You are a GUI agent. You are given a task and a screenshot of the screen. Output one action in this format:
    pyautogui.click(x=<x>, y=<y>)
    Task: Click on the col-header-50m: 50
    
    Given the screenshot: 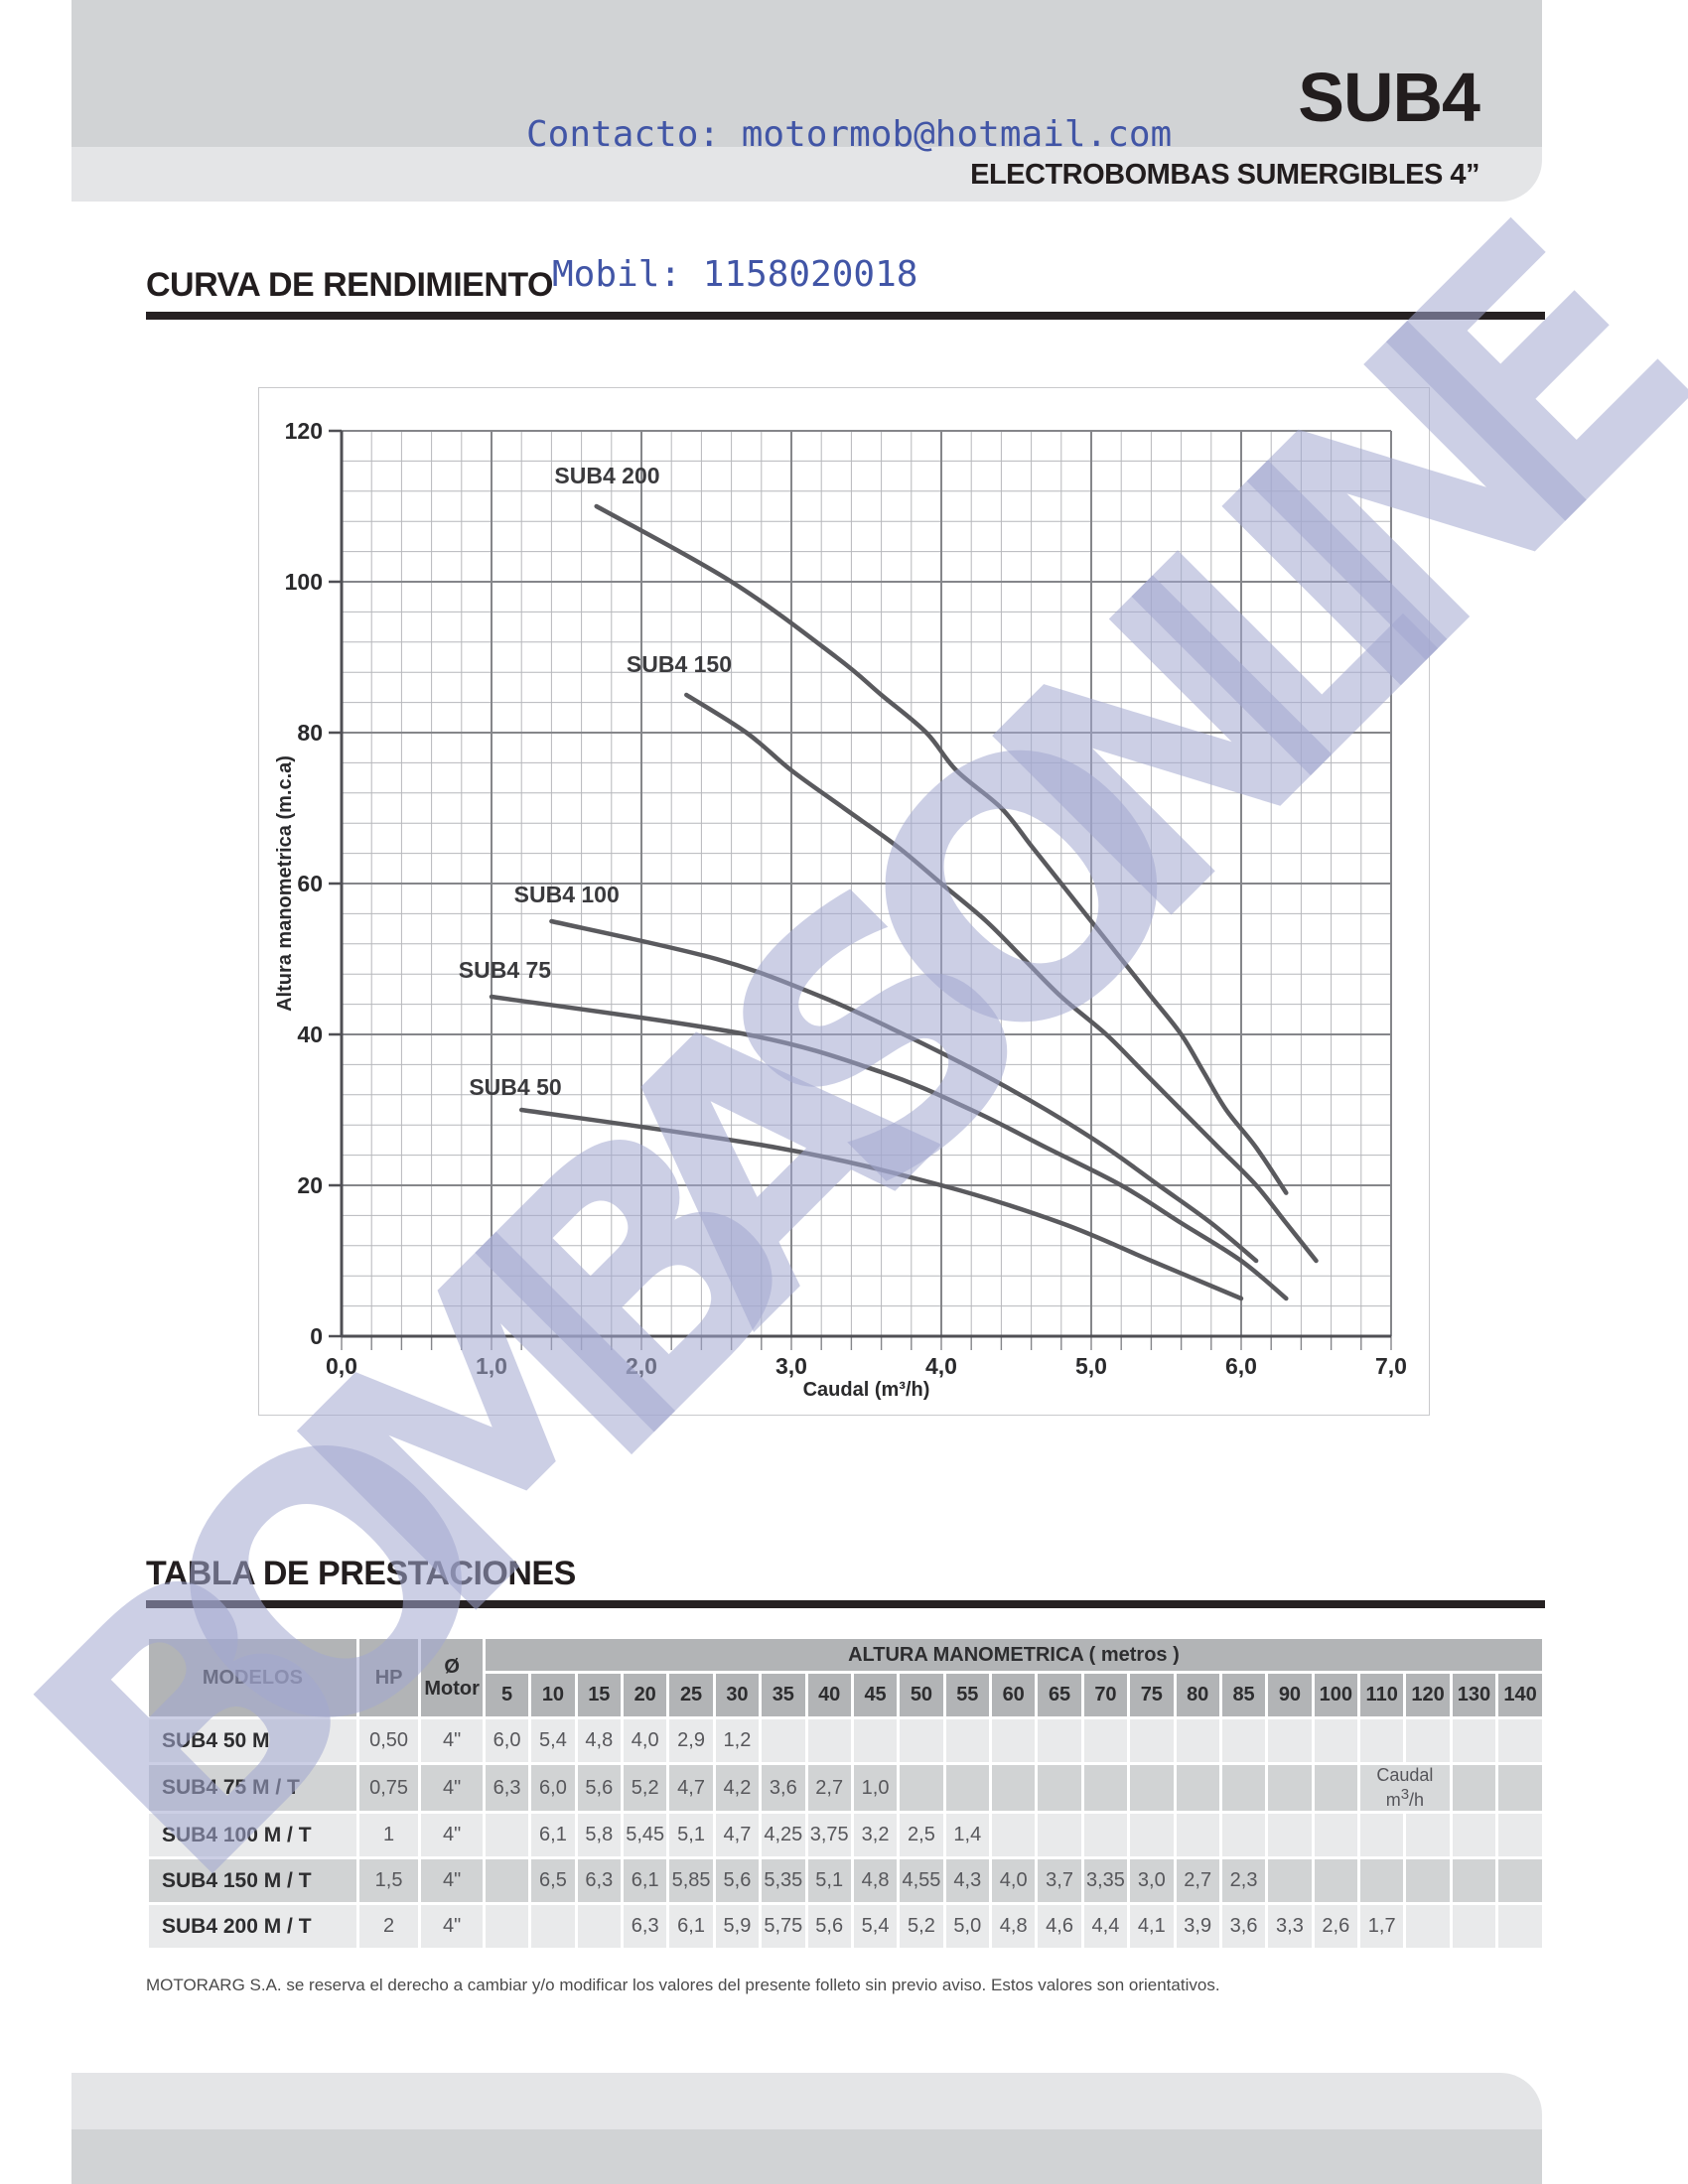 What is the action you would take?
    pyautogui.click(x=921, y=1695)
    